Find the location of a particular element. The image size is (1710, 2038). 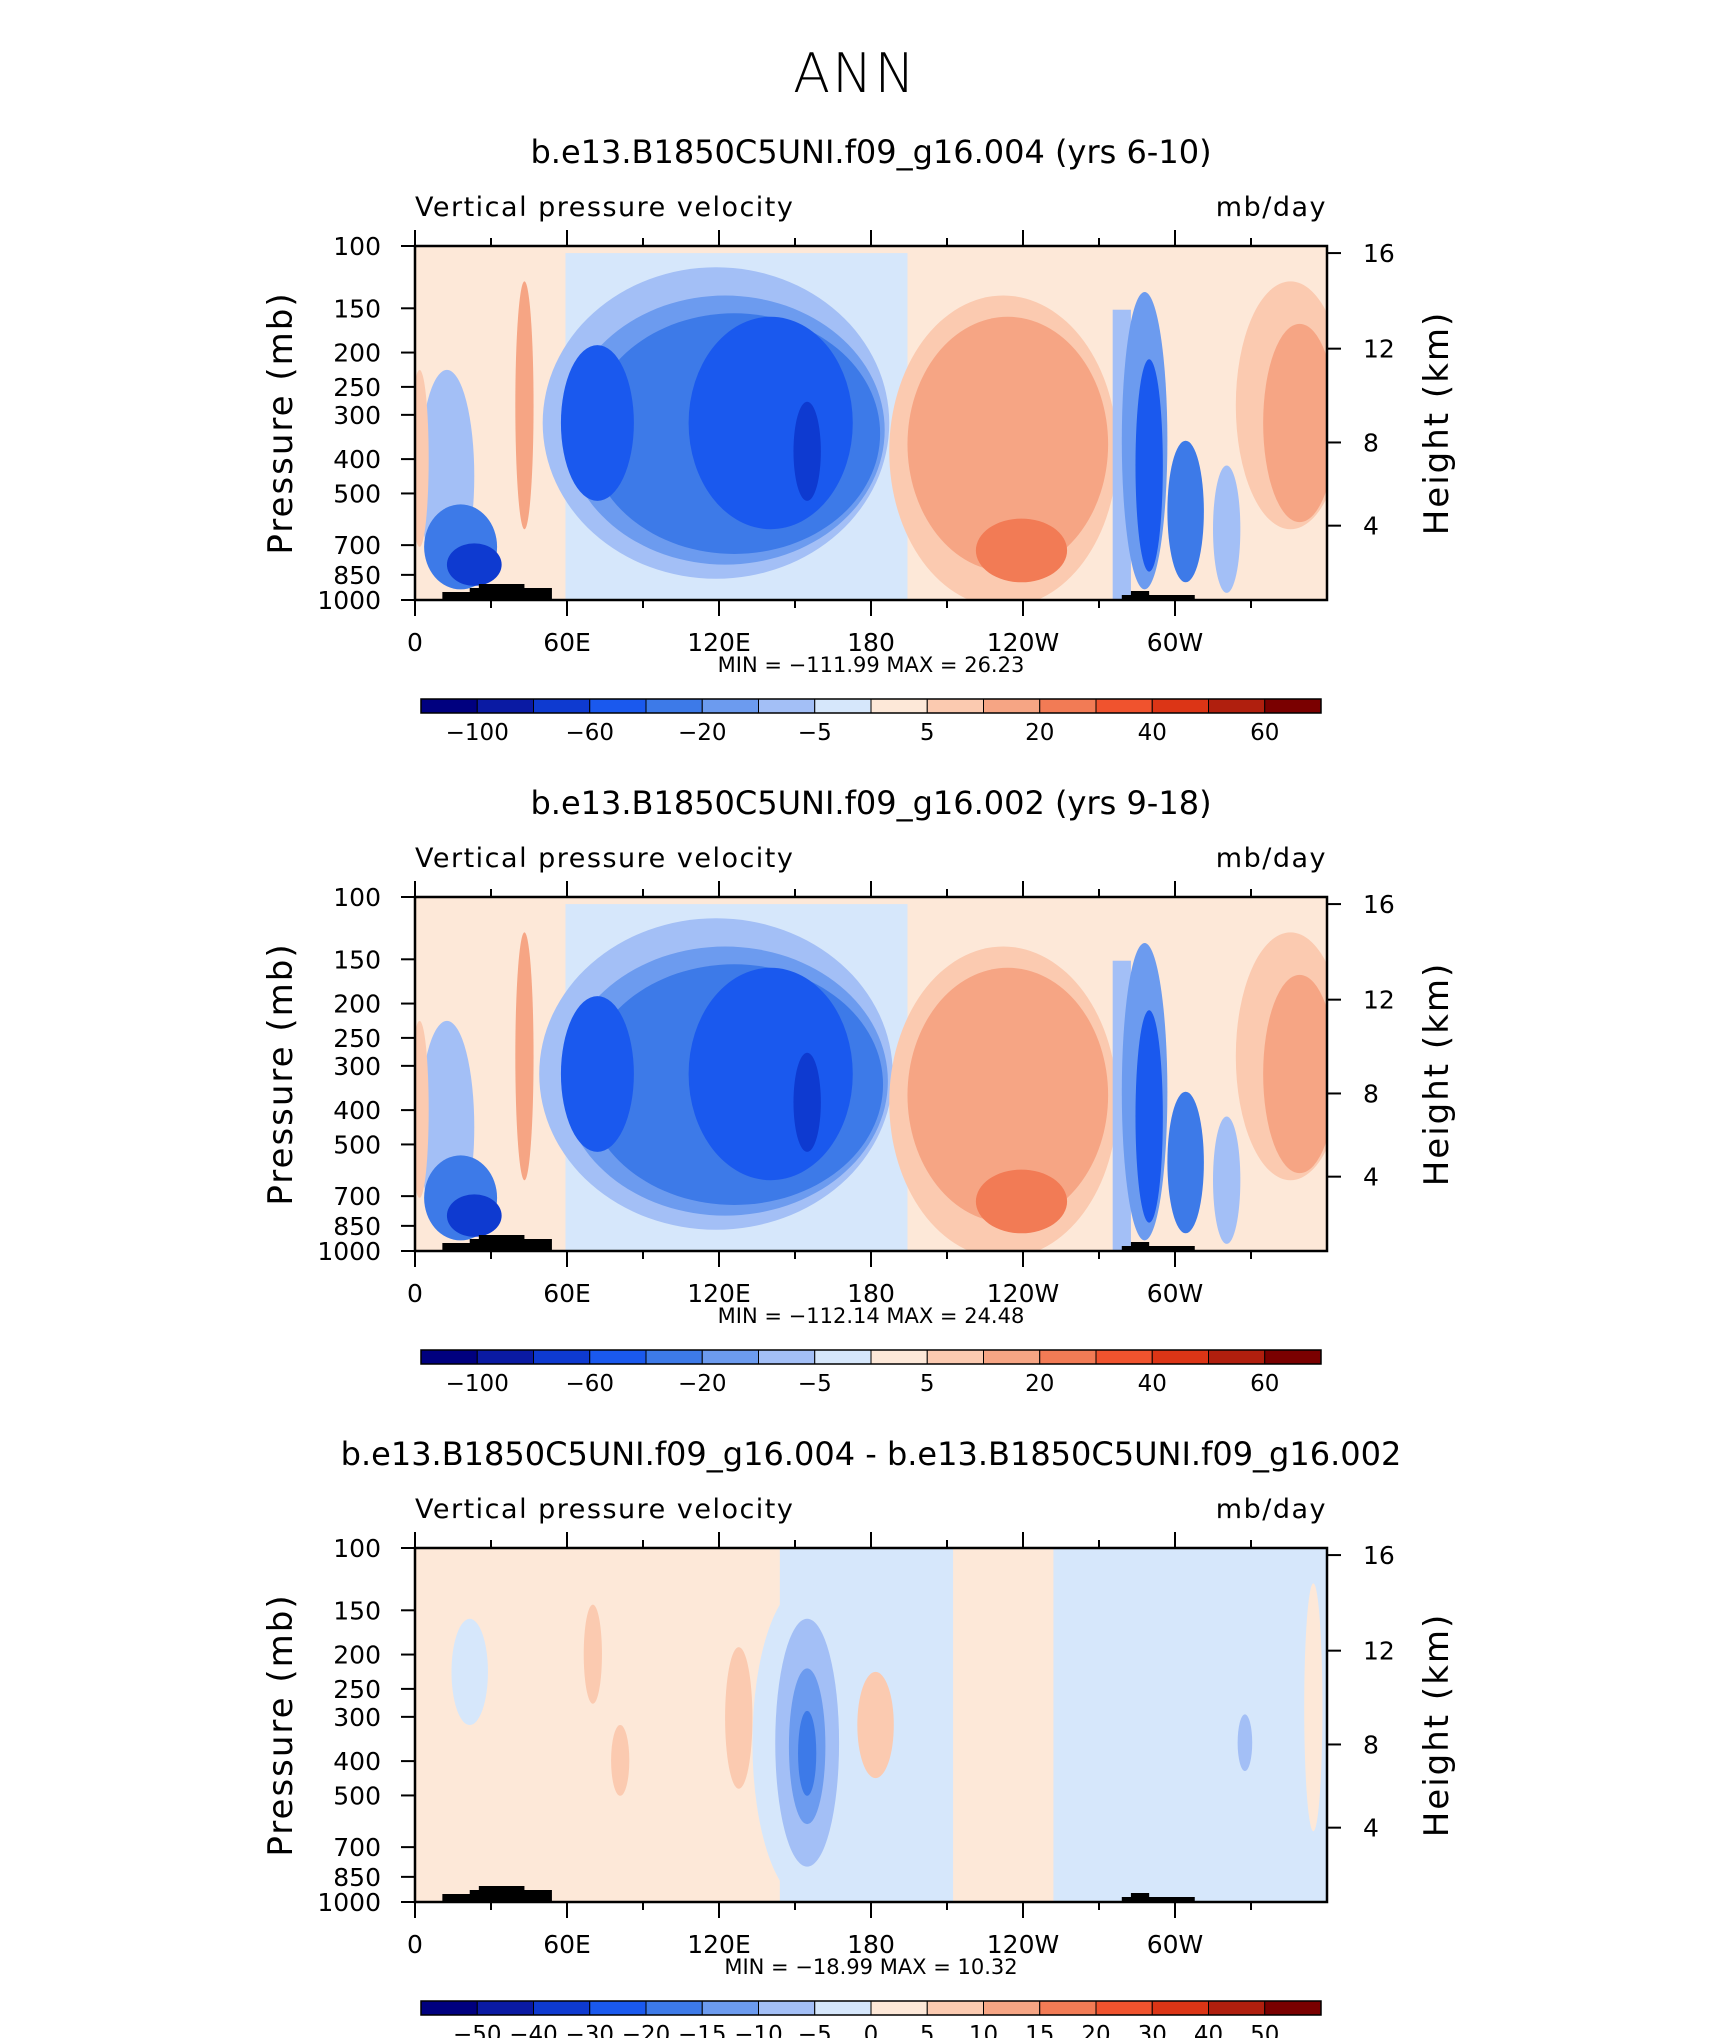

colorbar-label: −50 is located at coordinates (477, 2030).